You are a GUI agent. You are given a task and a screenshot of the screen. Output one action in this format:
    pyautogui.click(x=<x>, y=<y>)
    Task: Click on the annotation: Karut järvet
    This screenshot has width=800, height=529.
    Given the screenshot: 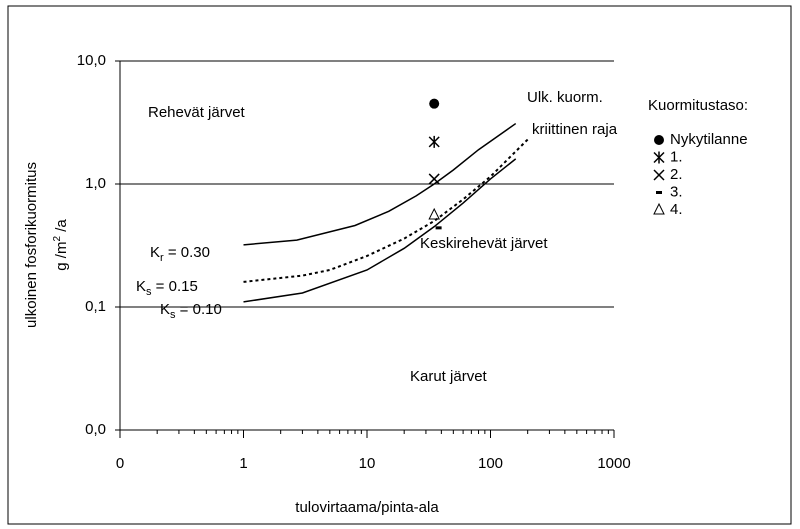 What is the action you would take?
    pyautogui.click(x=449, y=376)
    